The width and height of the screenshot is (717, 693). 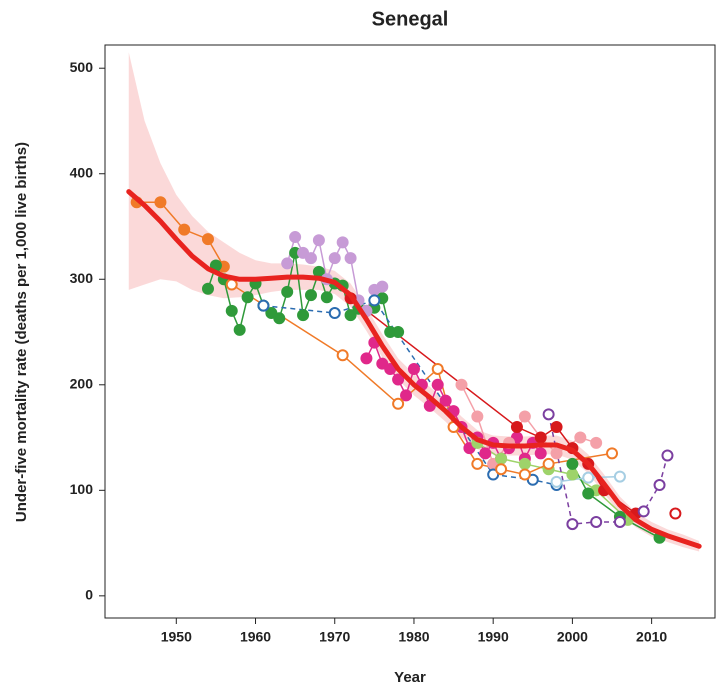 I want to click on x-tick-label: 1950, so click(x=176, y=637).